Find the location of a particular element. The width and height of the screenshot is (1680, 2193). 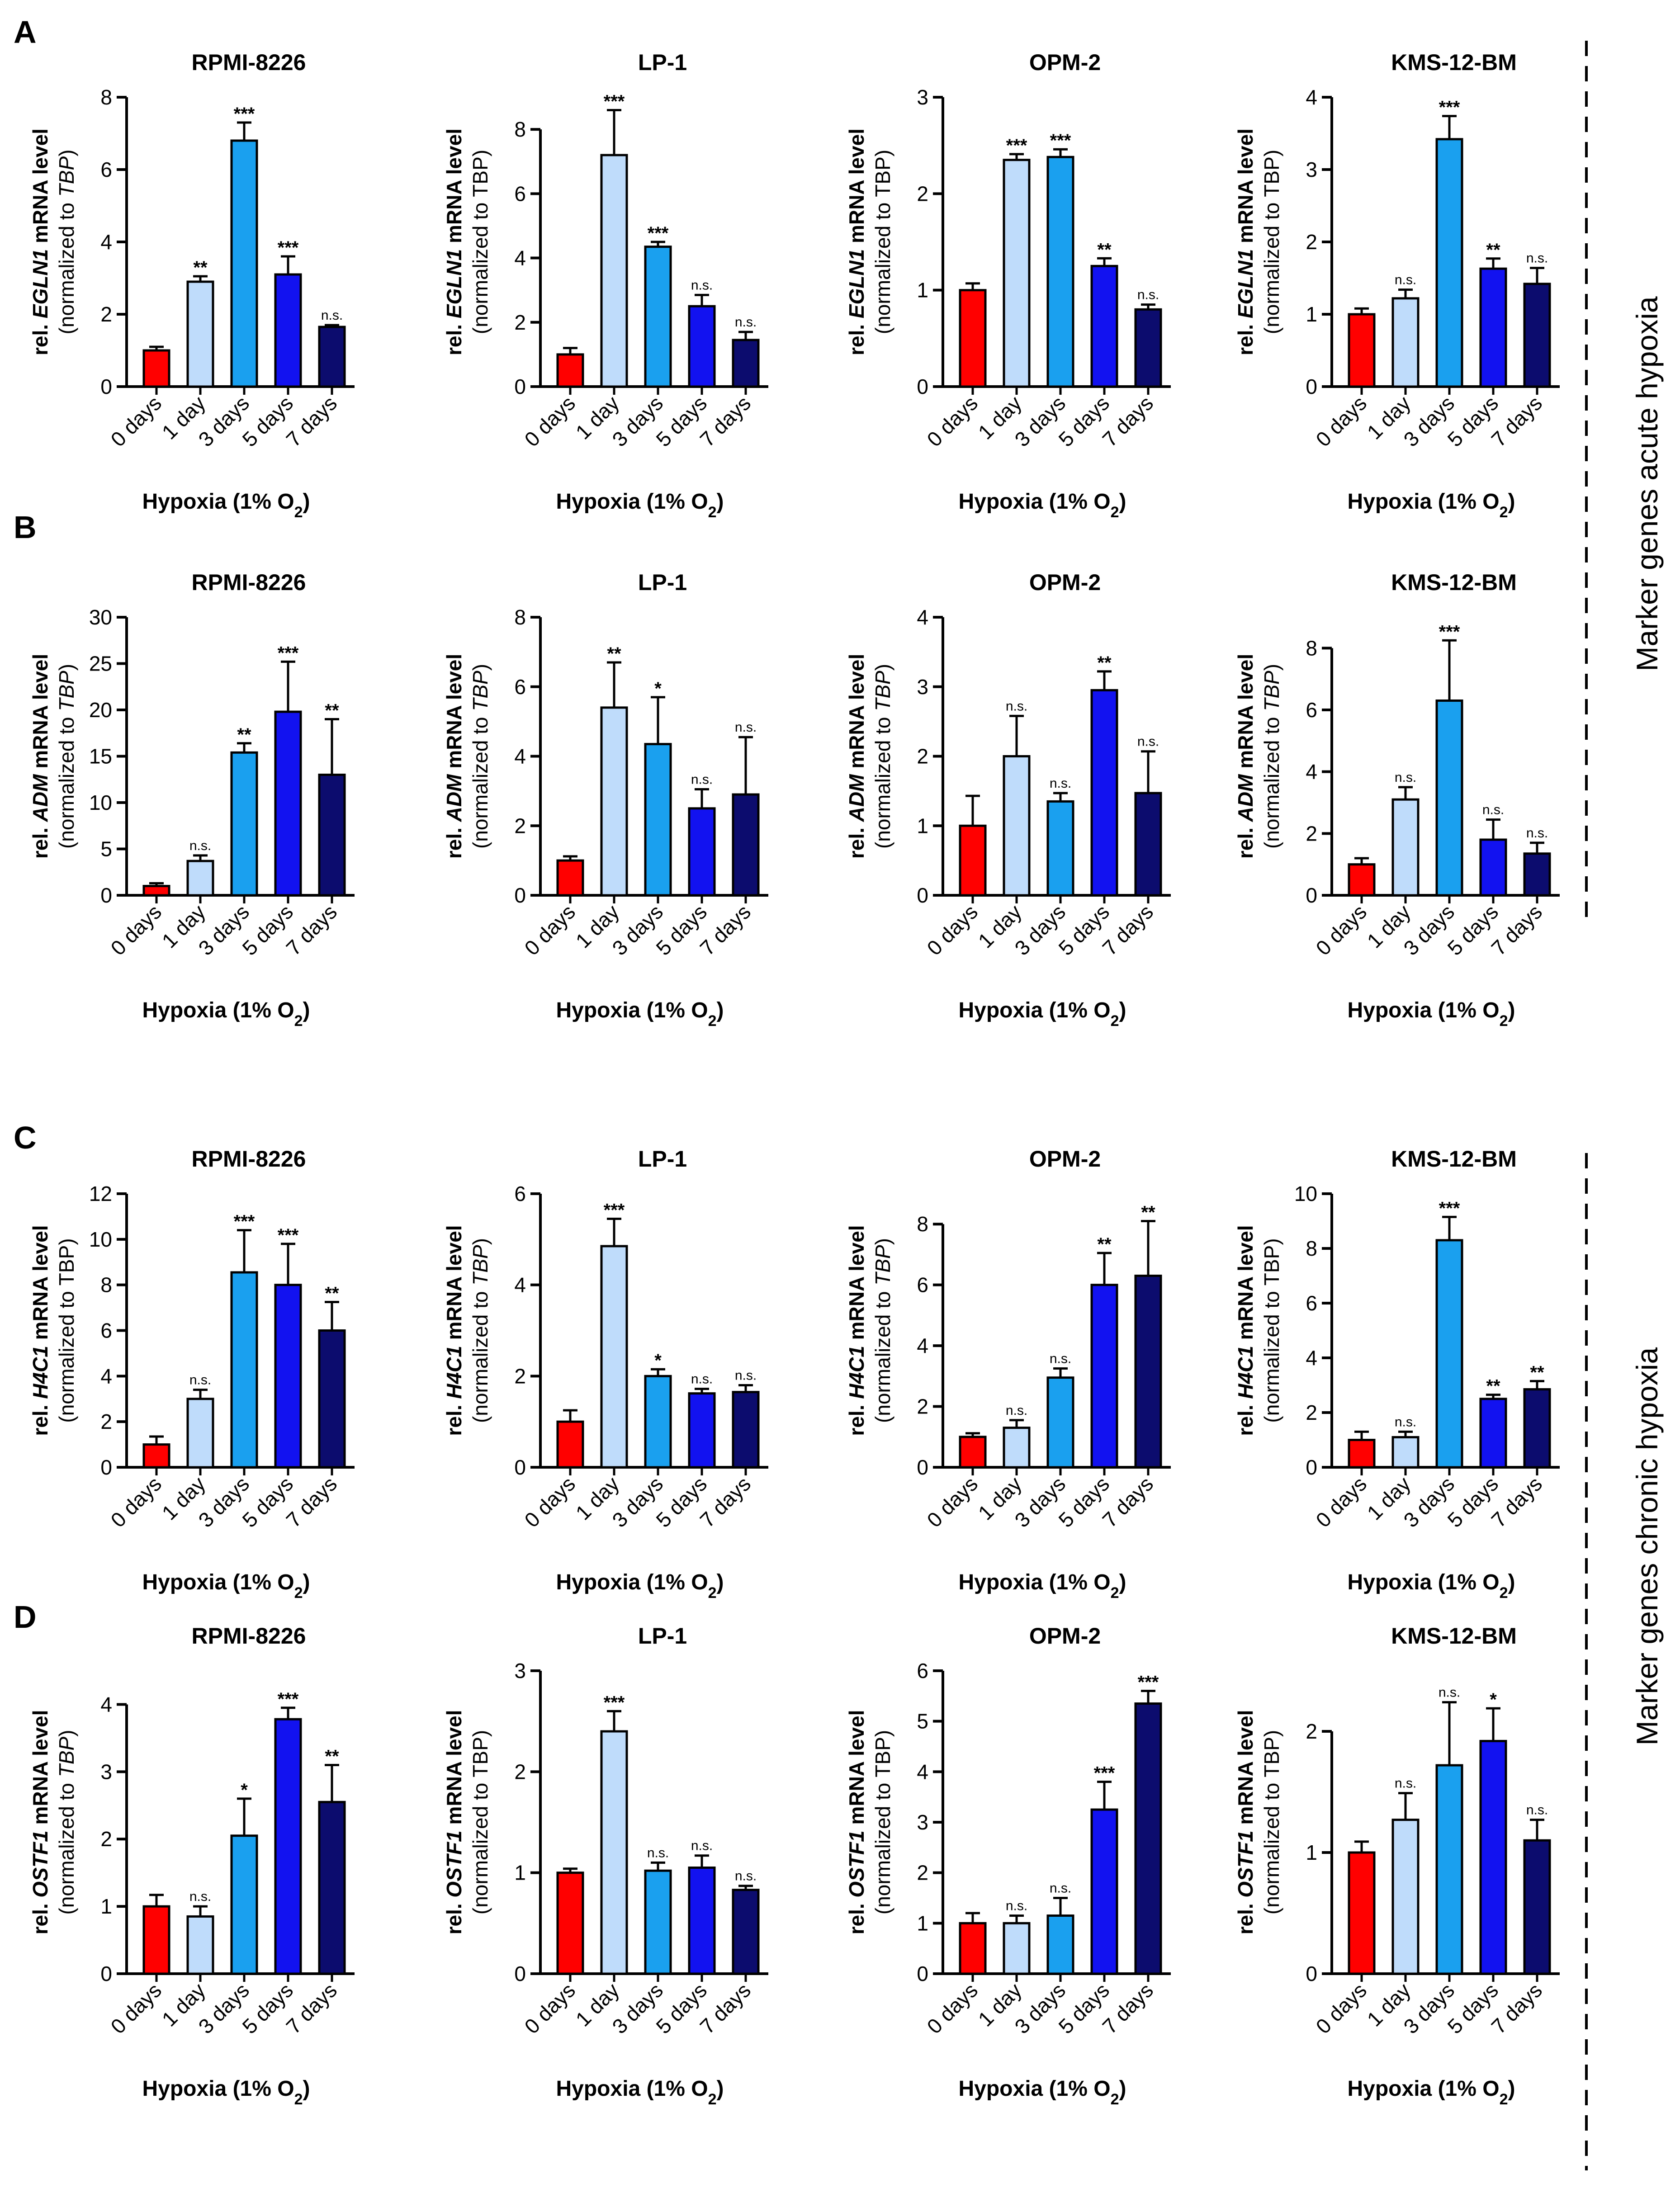

y-axis-label-line1: rel. EGLN1 mRNA level is located at coordinates (454, 242).